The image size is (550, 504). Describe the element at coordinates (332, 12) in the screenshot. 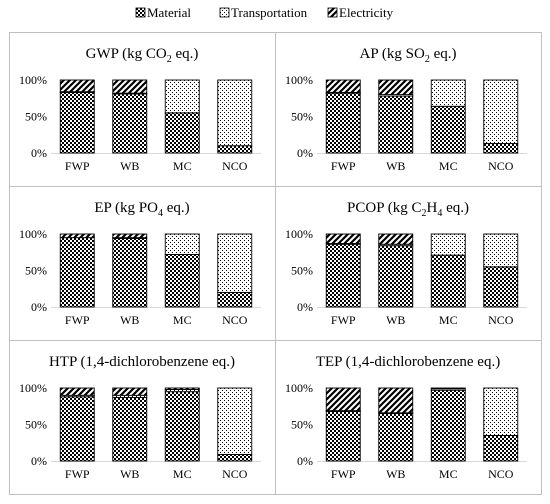

I see `legend-swatch-electricity` at that location.